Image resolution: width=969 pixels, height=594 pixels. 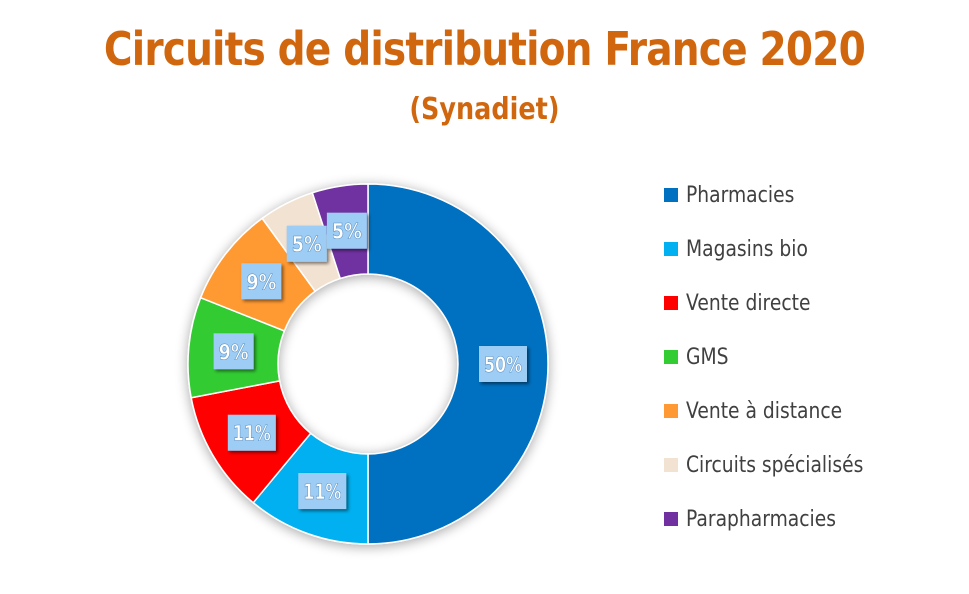 I want to click on legend-label: Magasins bio, so click(x=747, y=249).